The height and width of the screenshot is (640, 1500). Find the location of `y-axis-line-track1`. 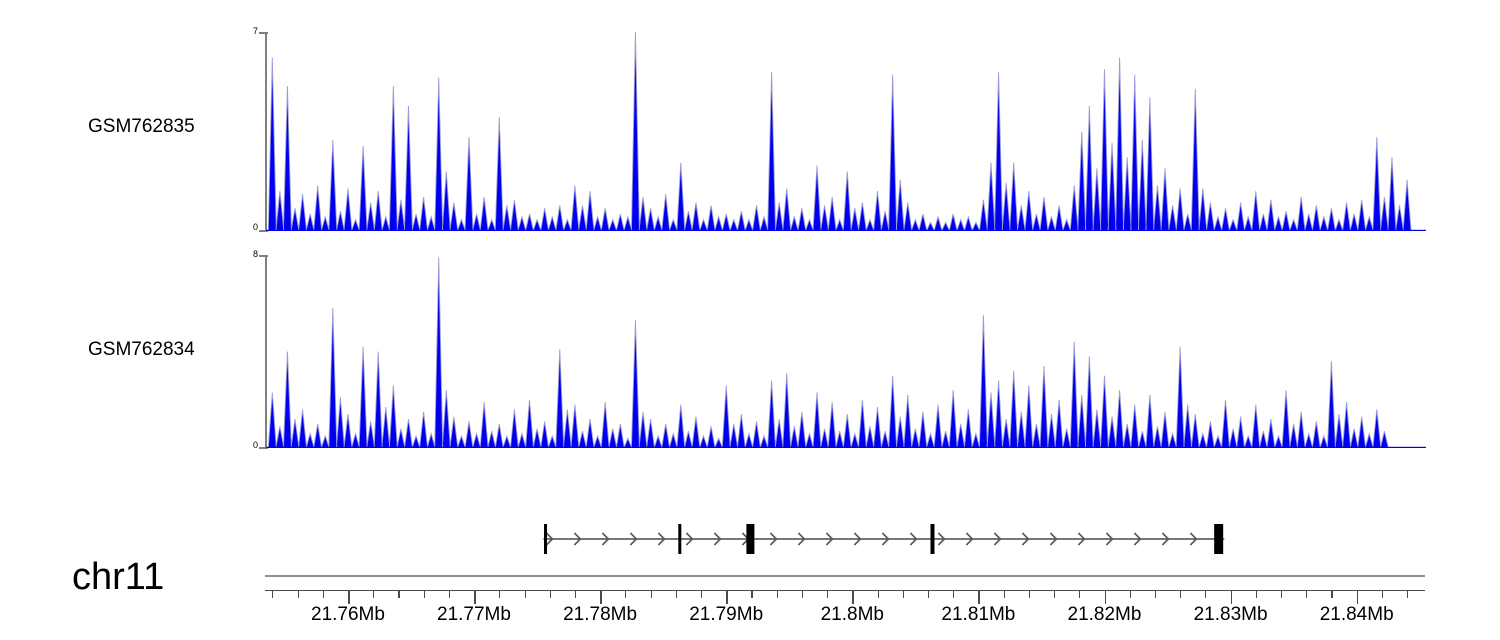

y-axis-line-track1 is located at coordinates (266, 131).